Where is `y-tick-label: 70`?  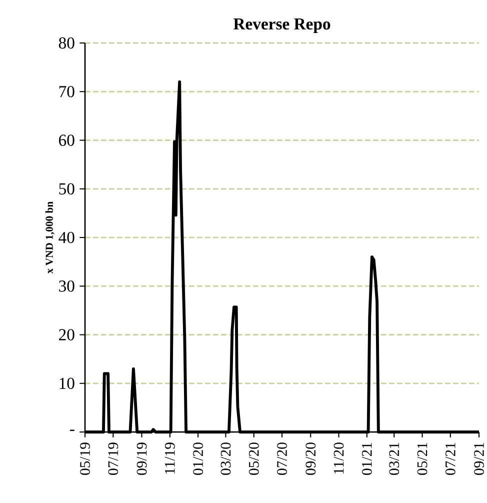 y-tick-label: 70 is located at coordinates (66, 92).